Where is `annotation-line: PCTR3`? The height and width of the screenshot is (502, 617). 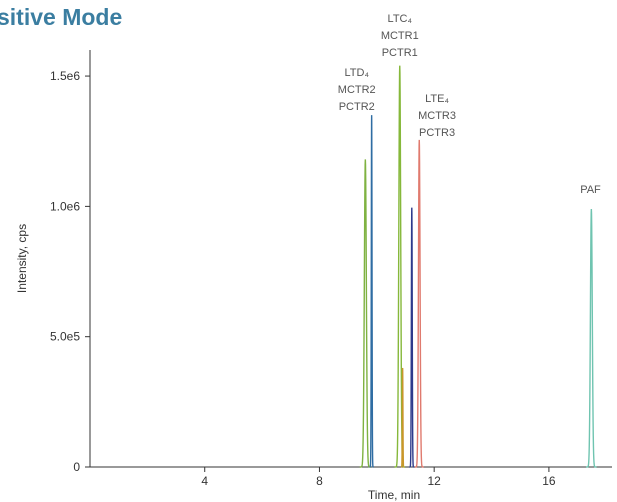
annotation-line: PCTR3 is located at coordinates (437, 133).